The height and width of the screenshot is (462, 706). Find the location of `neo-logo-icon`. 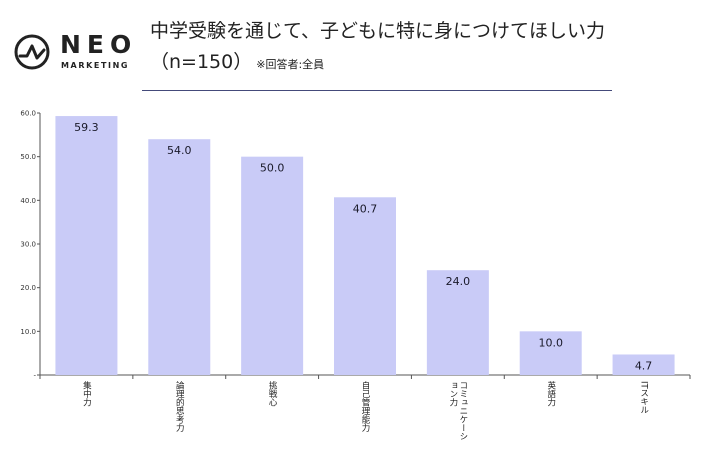

neo-logo-icon is located at coordinates (32, 52).